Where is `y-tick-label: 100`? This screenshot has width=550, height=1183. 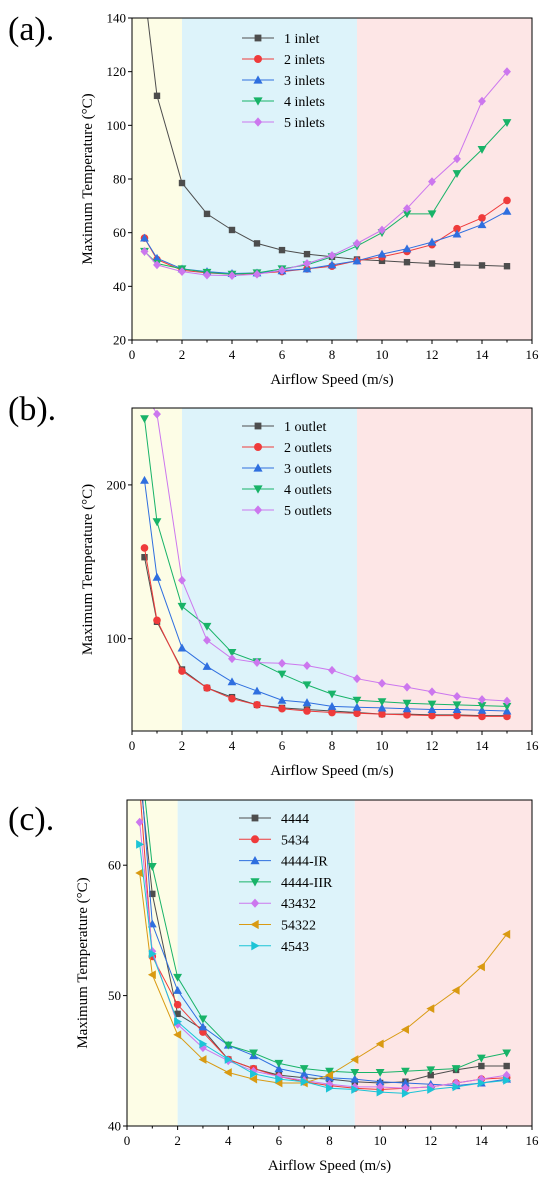 y-tick-label: 100 is located at coordinates (117, 125).